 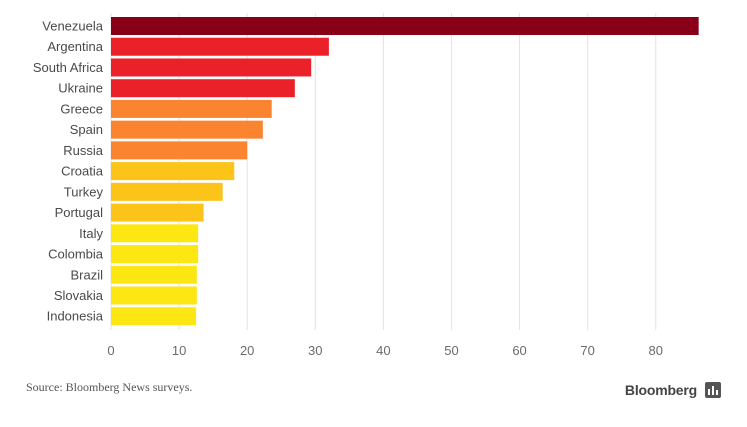 What do you see at coordinates (587, 350) in the screenshot?
I see `x-tick-label: 70` at bounding box center [587, 350].